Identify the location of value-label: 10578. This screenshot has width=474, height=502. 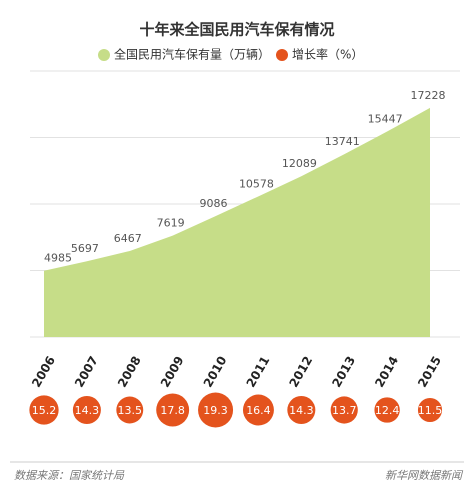
(256, 183).